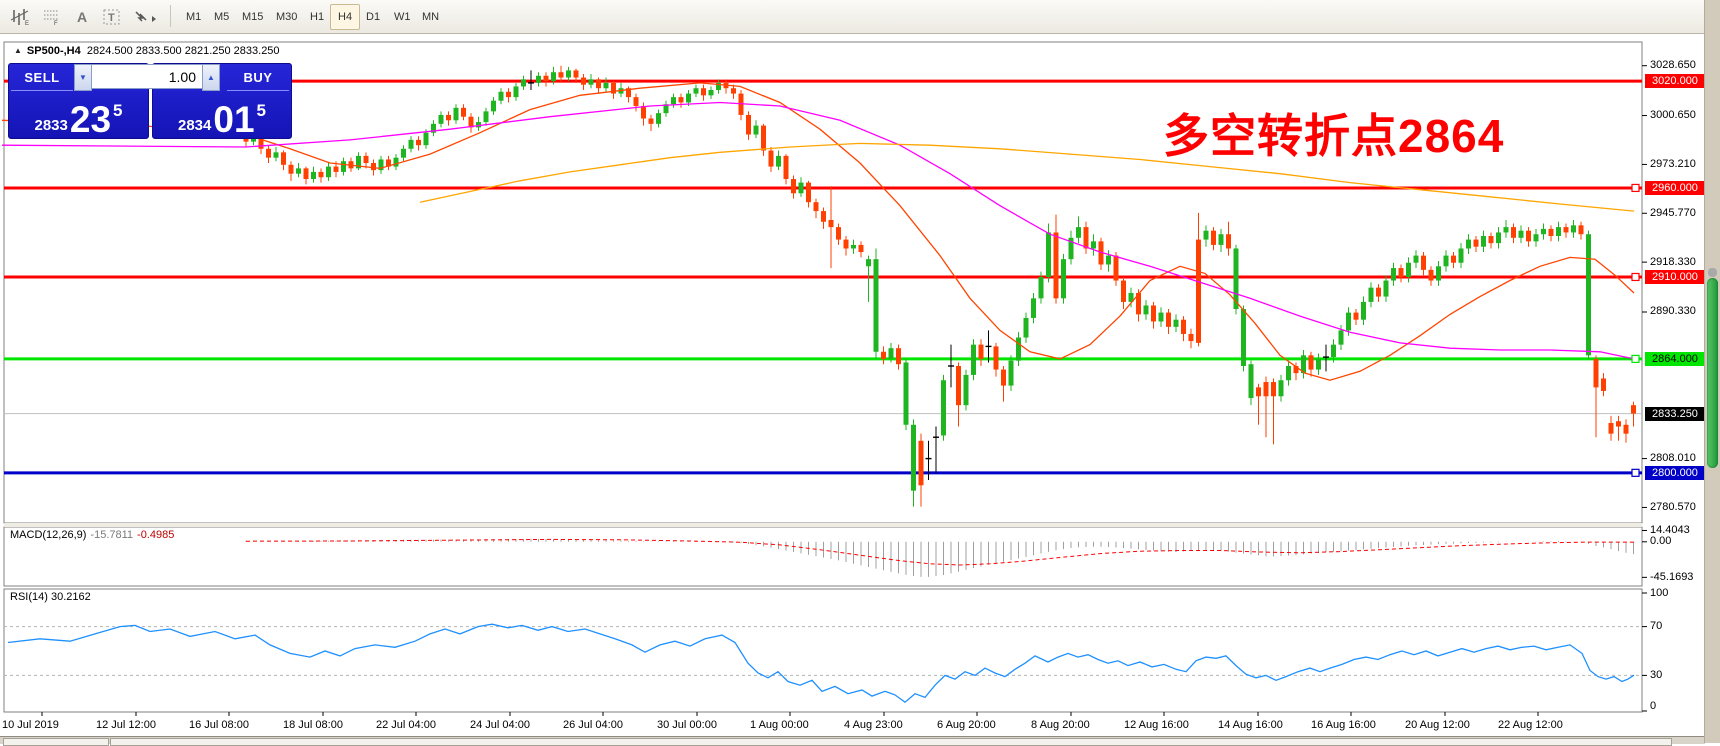 The image size is (1720, 746). Describe the element at coordinates (112, 17) in the screenshot. I see `text-box-icon: T` at that location.